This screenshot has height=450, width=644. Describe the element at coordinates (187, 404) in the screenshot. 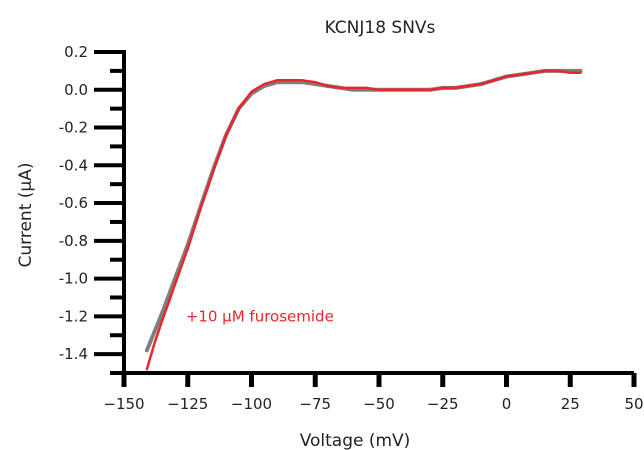

I see `x-tick-label: −125` at that location.